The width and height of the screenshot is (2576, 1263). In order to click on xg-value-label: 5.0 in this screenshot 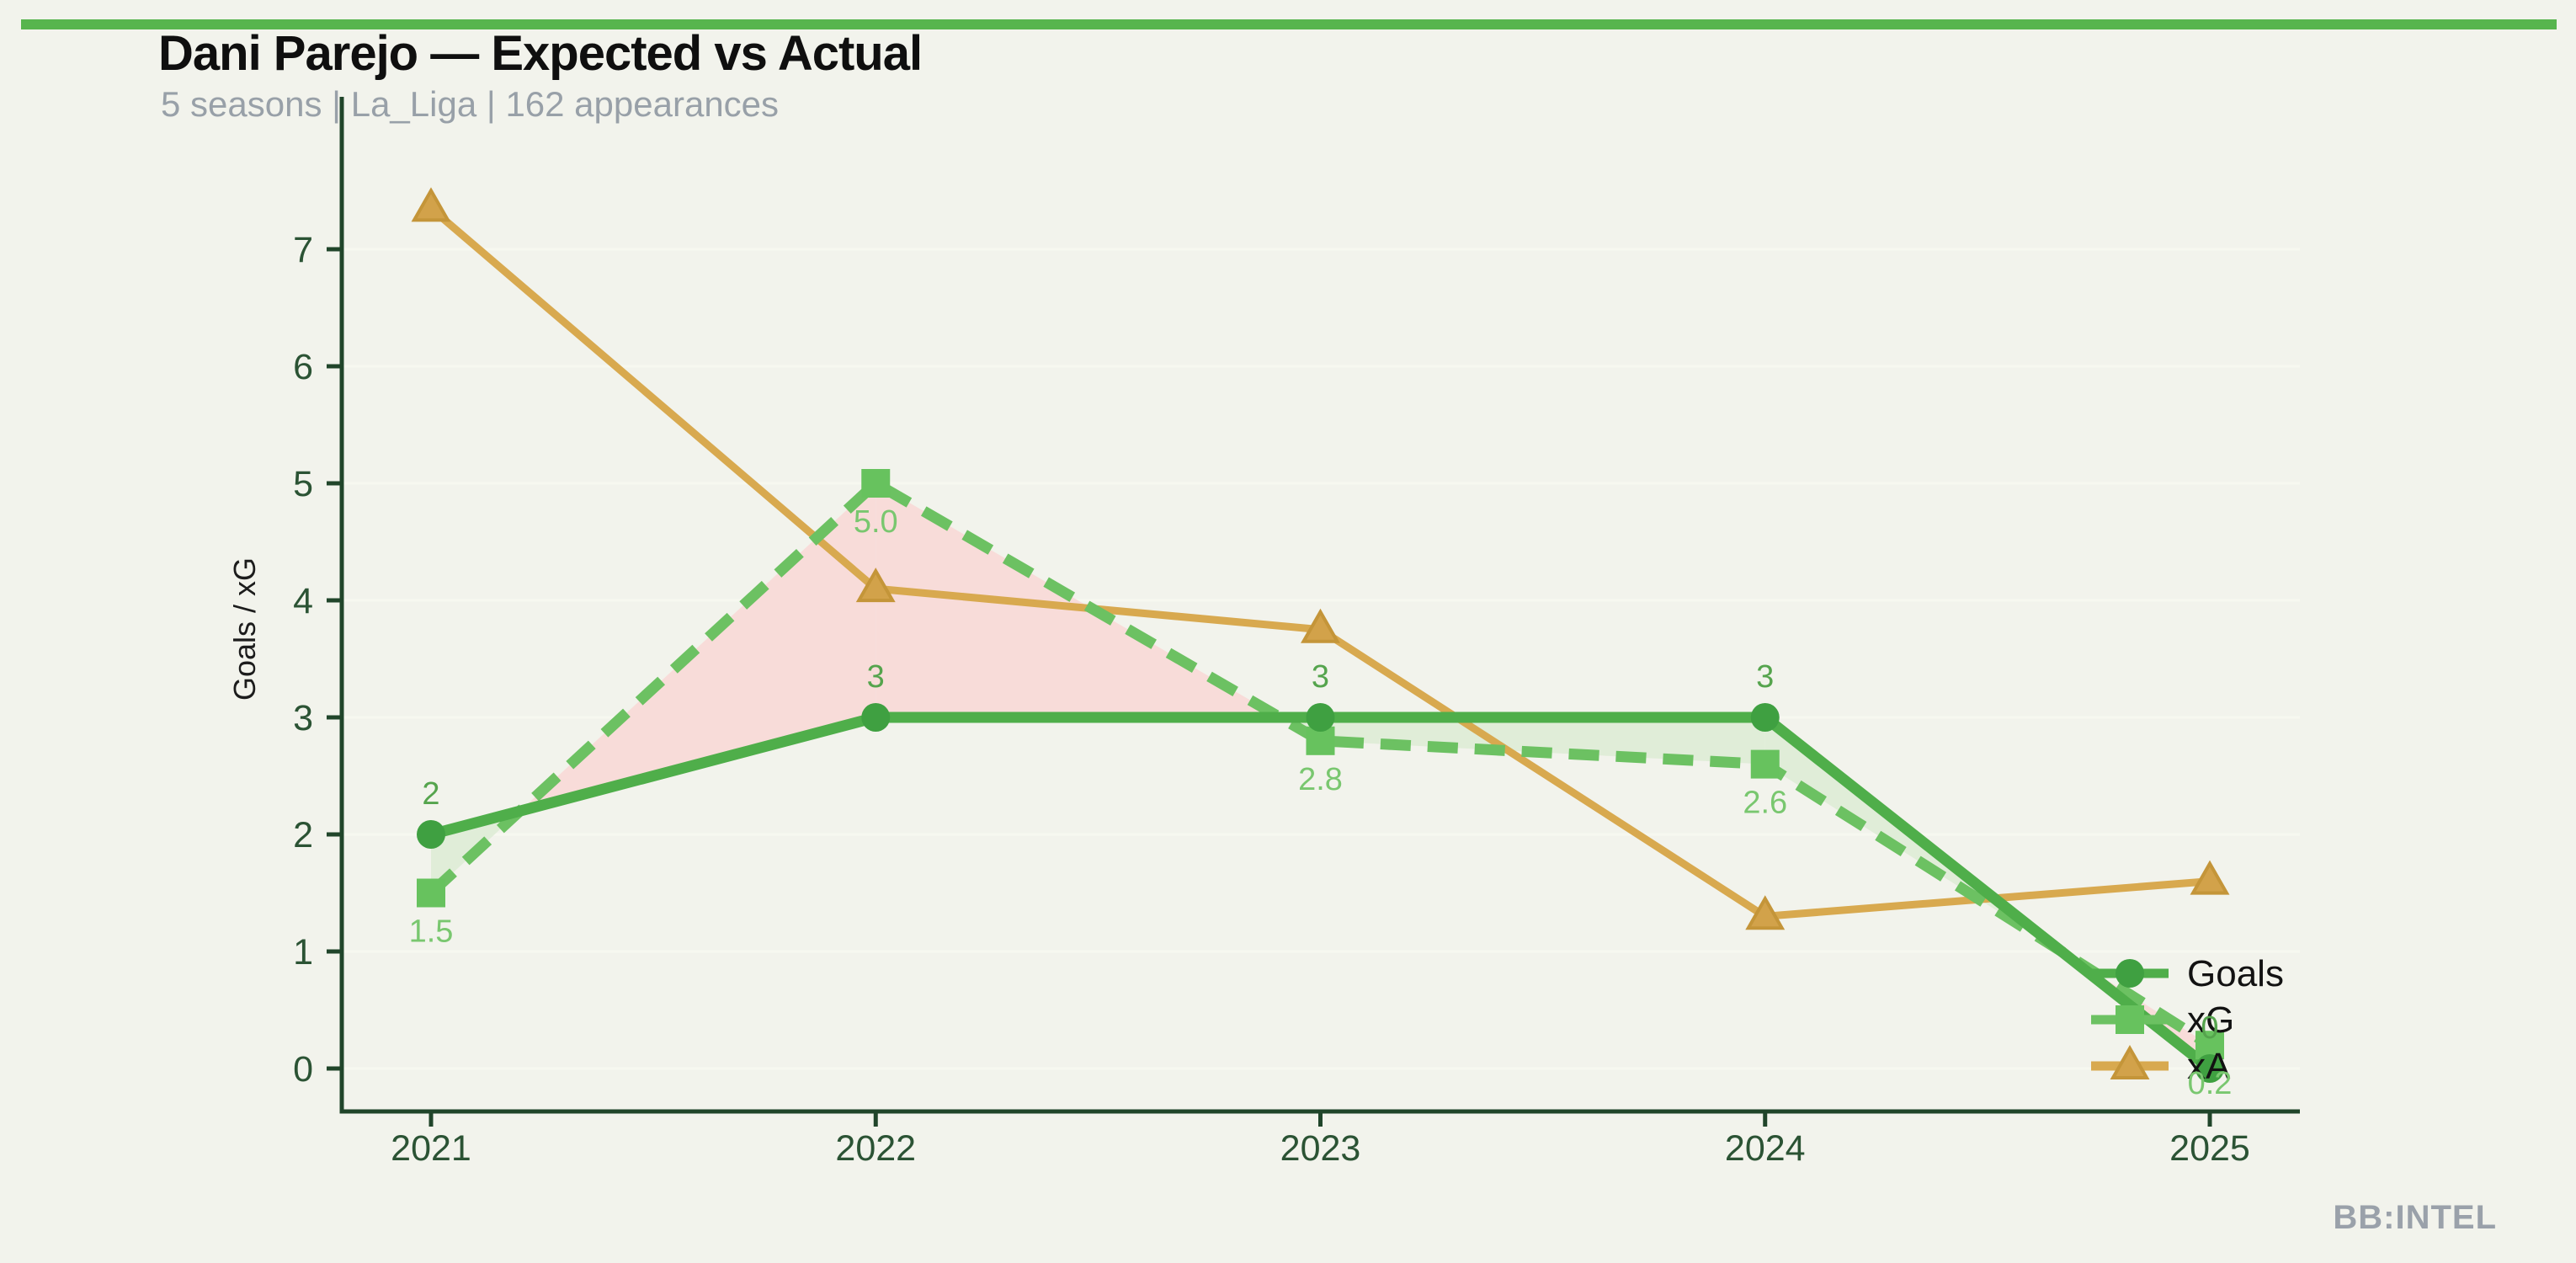, I will do `click(876, 522)`.